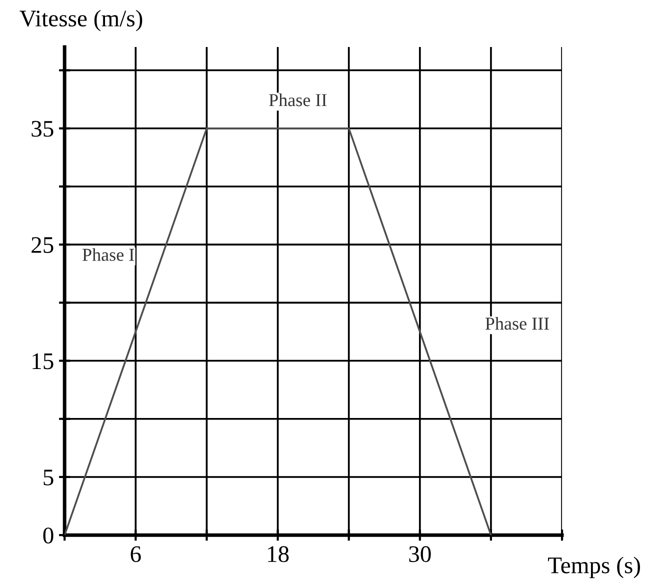 The width and height of the screenshot is (646, 588). What do you see at coordinates (278, 554) in the screenshot?
I see `x-tick-label: 18` at bounding box center [278, 554].